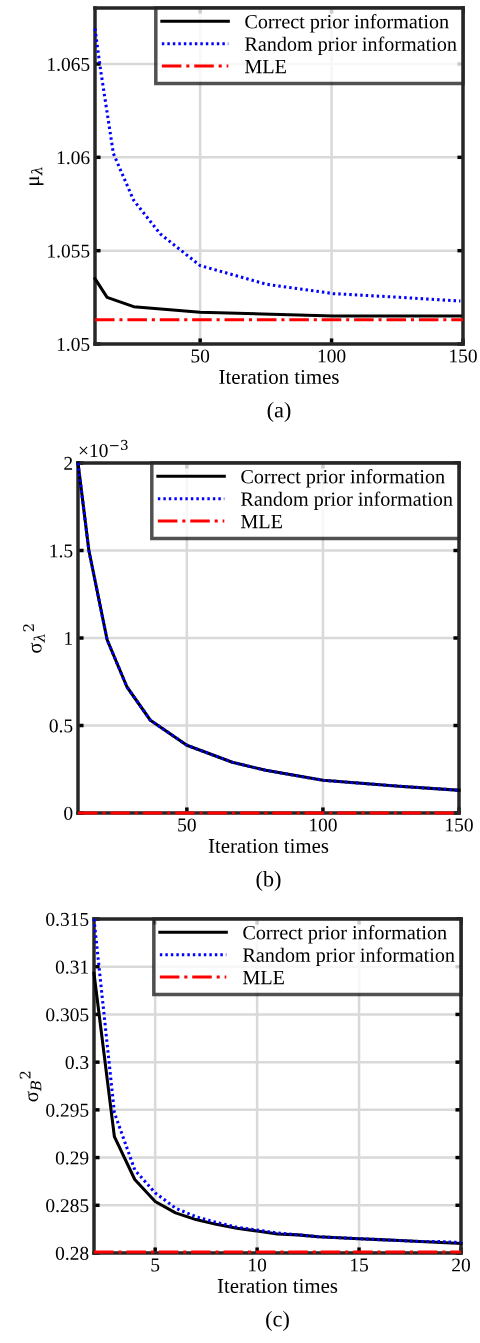  What do you see at coordinates (67, 1110) in the screenshot?
I see `y-tick-label: 0.295` at bounding box center [67, 1110].